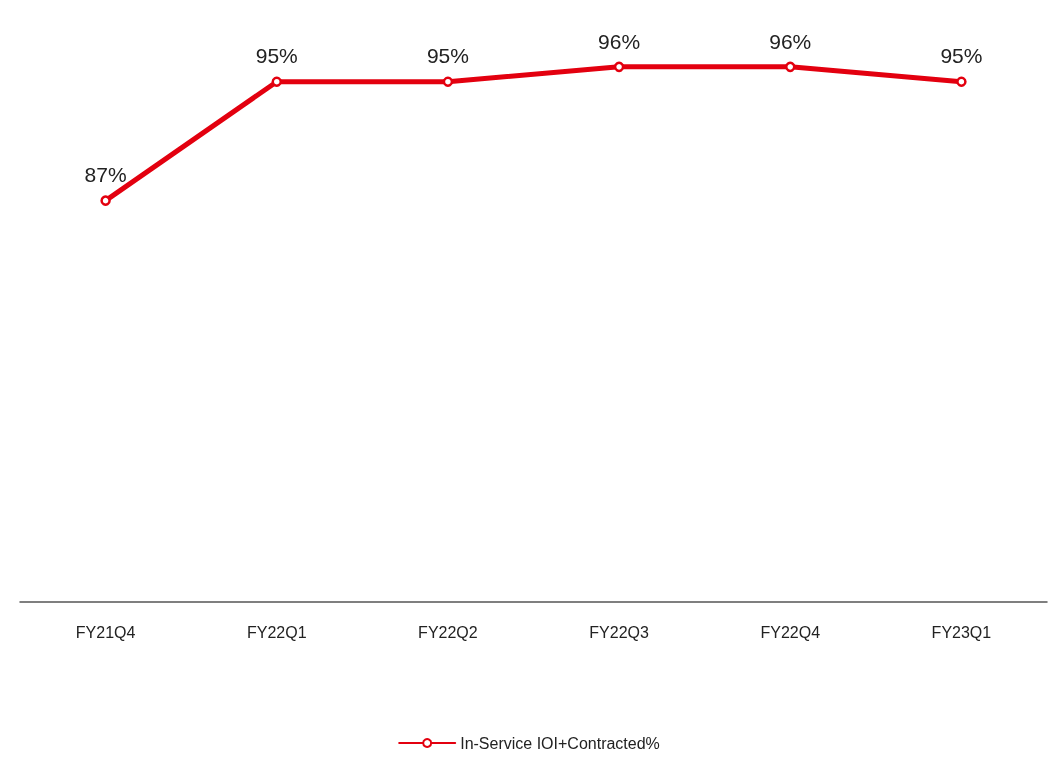  Describe the element at coordinates (961, 632) in the screenshot. I see `x-tick-label: FY23Q1` at that location.